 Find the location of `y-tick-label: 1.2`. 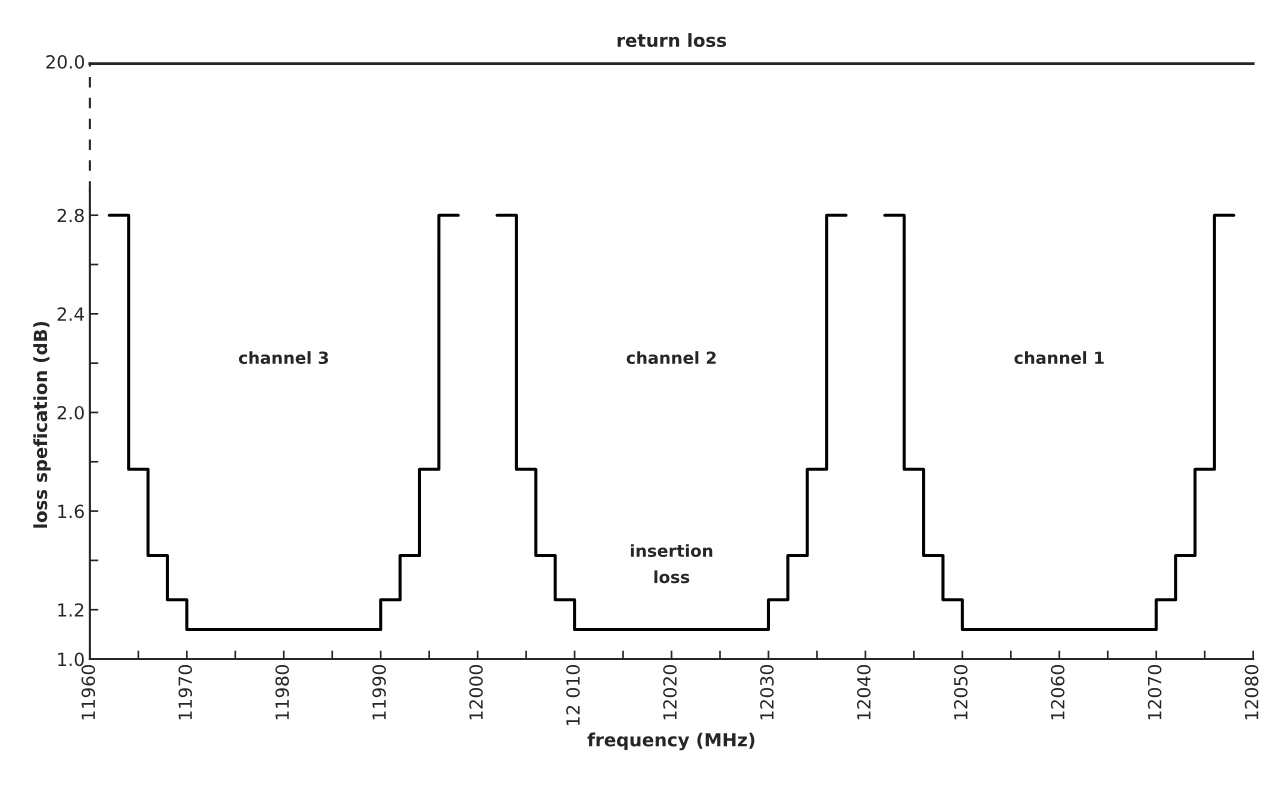

y-tick-label: 1.2 is located at coordinates (71, 610).